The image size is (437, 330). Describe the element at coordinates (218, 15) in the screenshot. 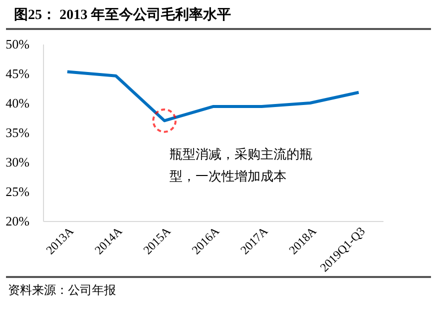

I see `chart-title: 图25： 2013 年至今公司毛利率水平` at that location.